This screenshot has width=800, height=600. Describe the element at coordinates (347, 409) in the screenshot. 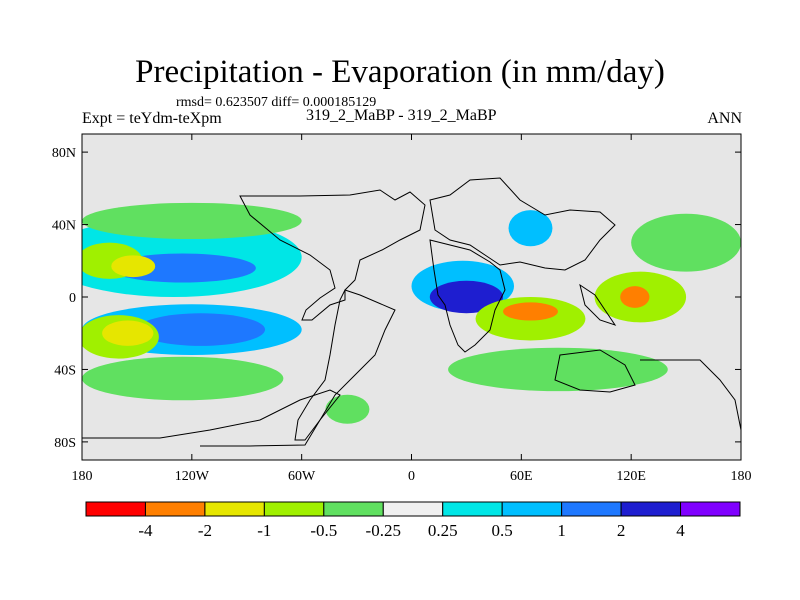

I see `region-s-atlantic-green` at that location.